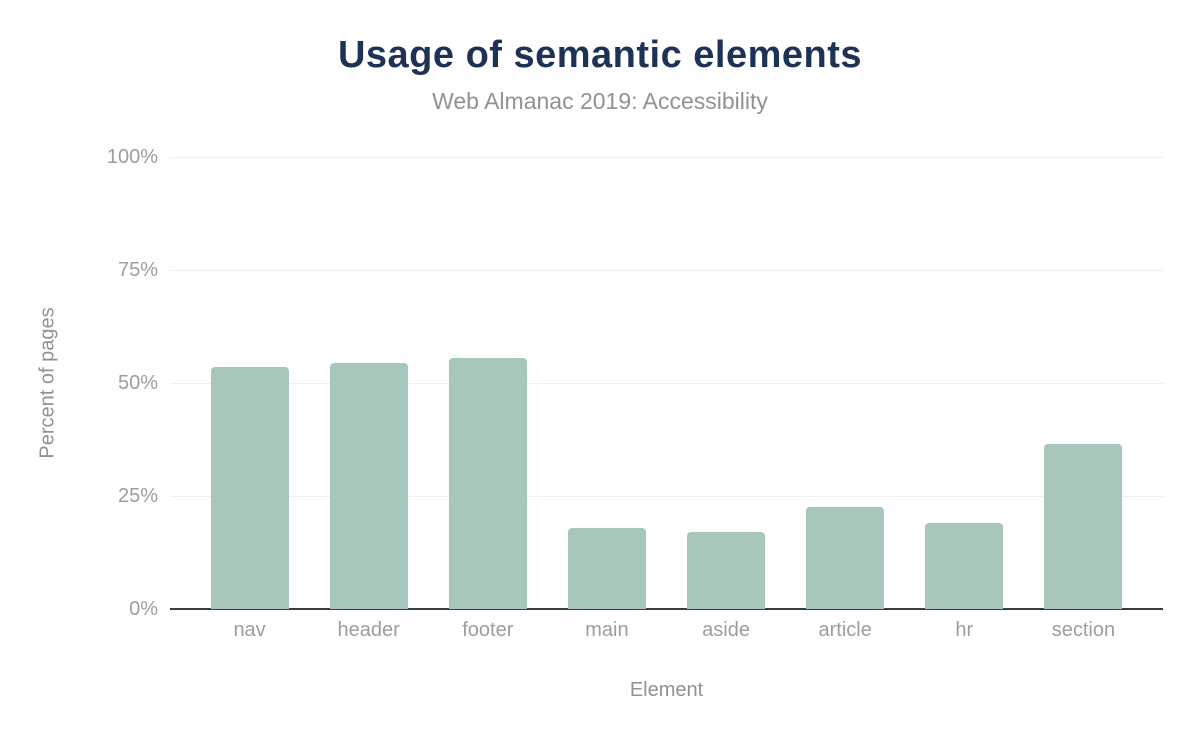  I want to click on x-tick-label-section: section, so click(1083, 630).